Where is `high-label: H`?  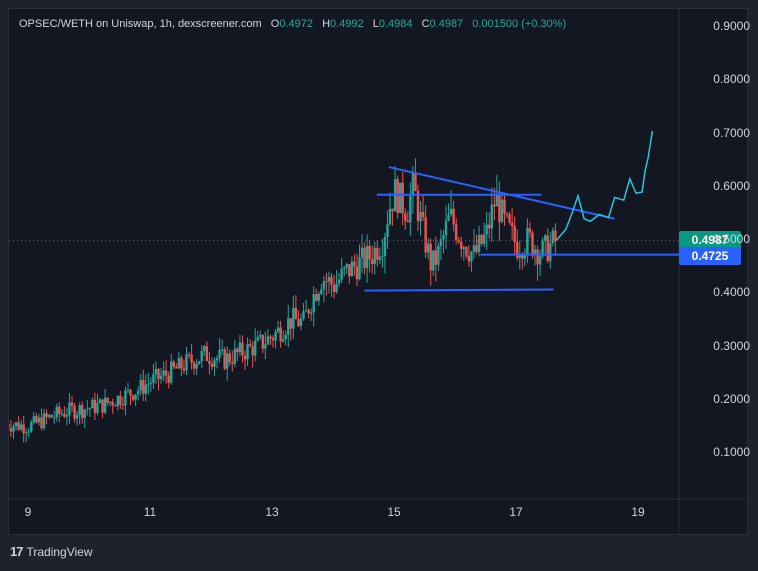
high-label: H is located at coordinates (326, 24).